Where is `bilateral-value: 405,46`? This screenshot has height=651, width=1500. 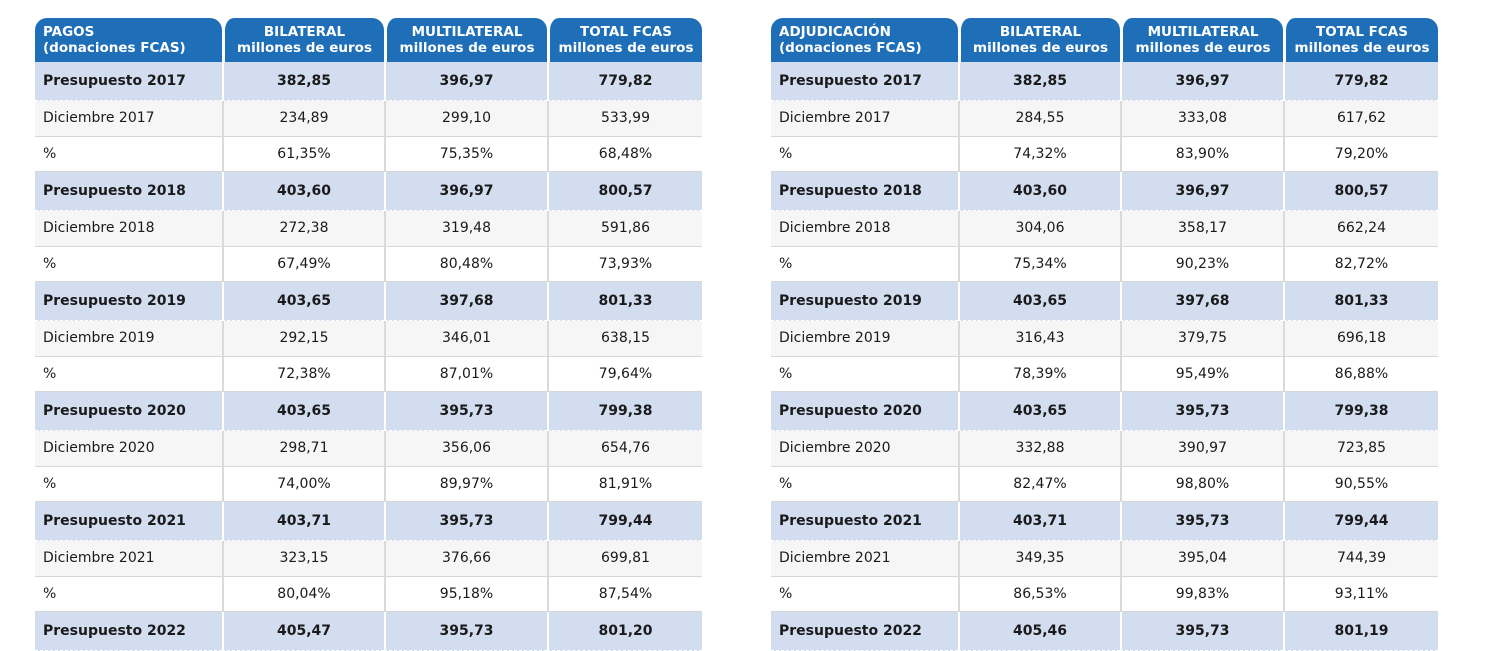
bilateral-value: 405,46 is located at coordinates (1039, 631).